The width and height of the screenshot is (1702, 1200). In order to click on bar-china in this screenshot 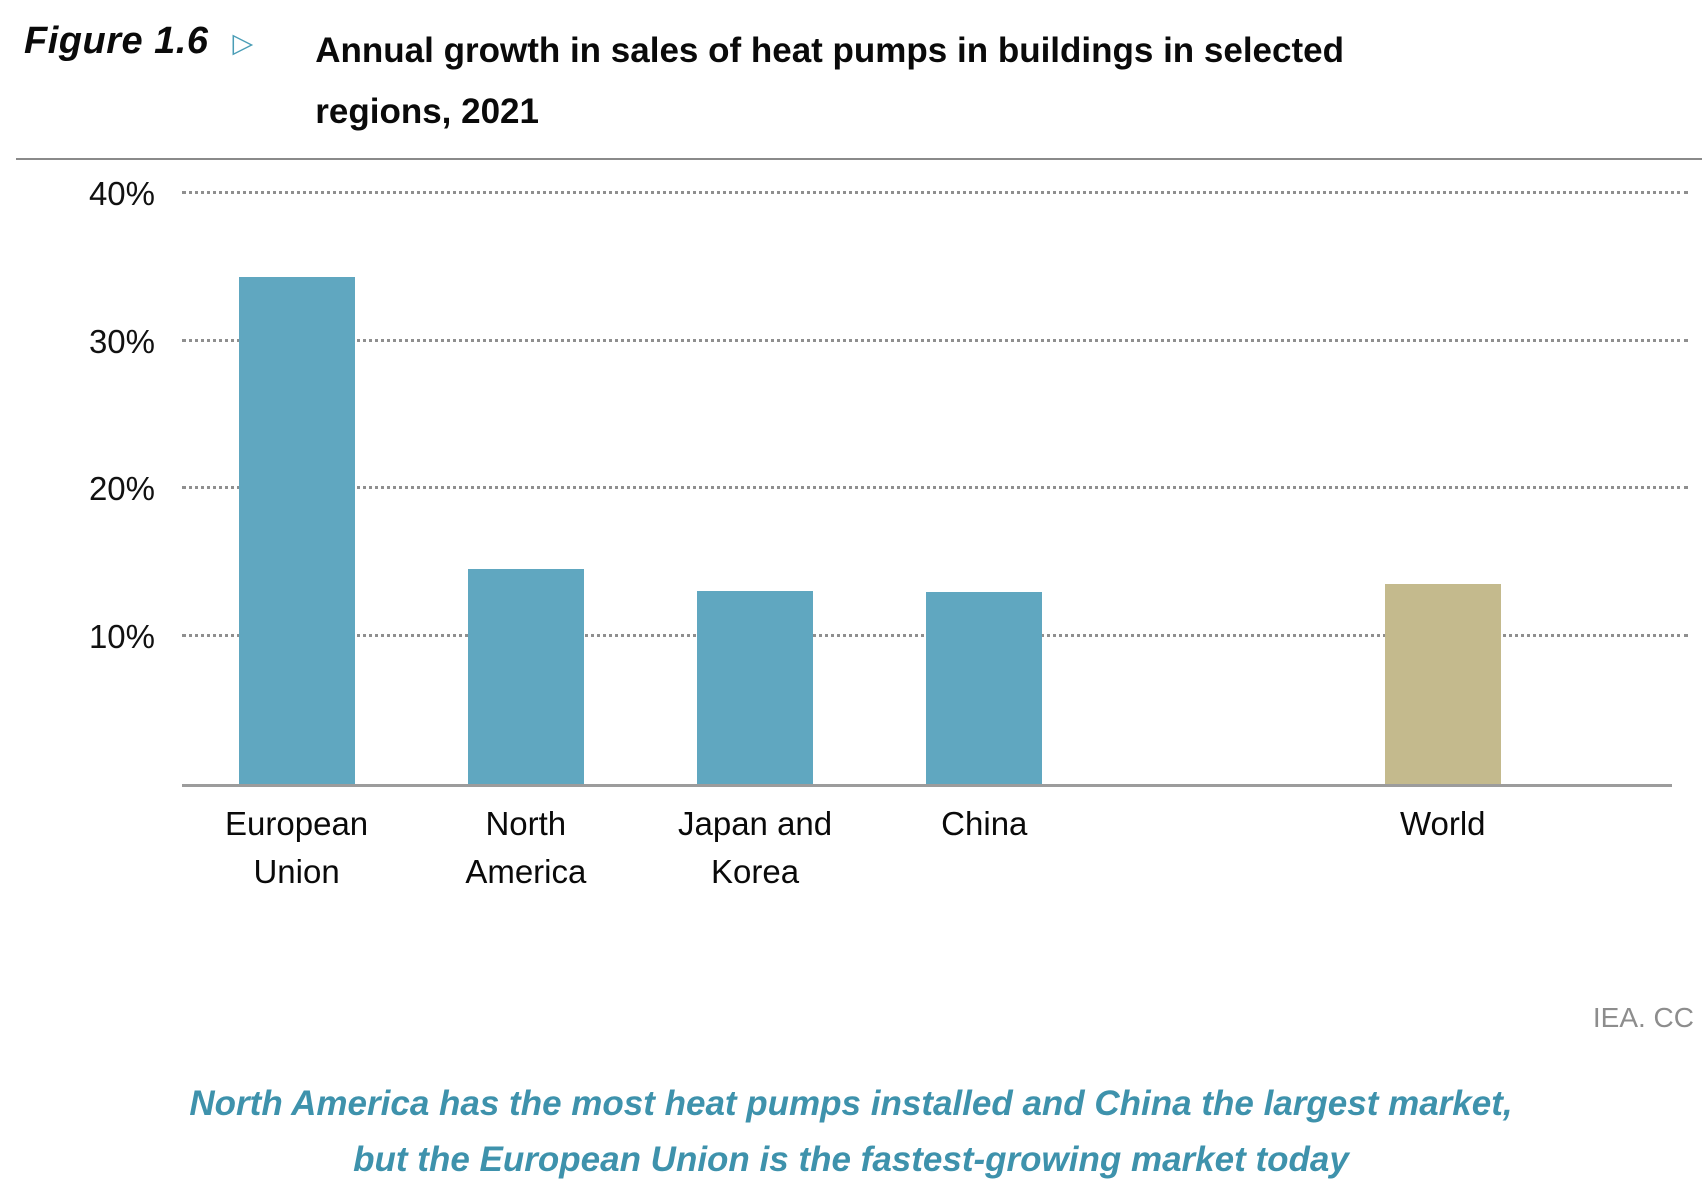, I will do `click(984, 688)`.